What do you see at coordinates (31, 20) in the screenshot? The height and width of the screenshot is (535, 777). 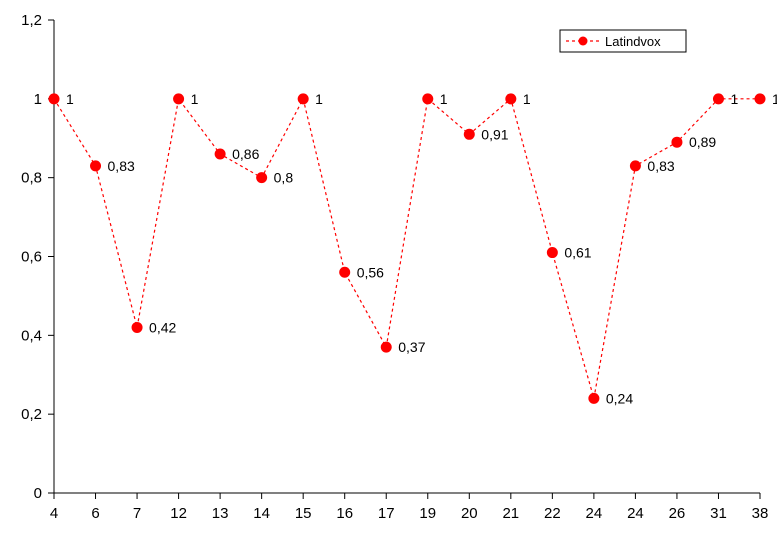 I see `y-tick-label: 1,2` at bounding box center [31, 20].